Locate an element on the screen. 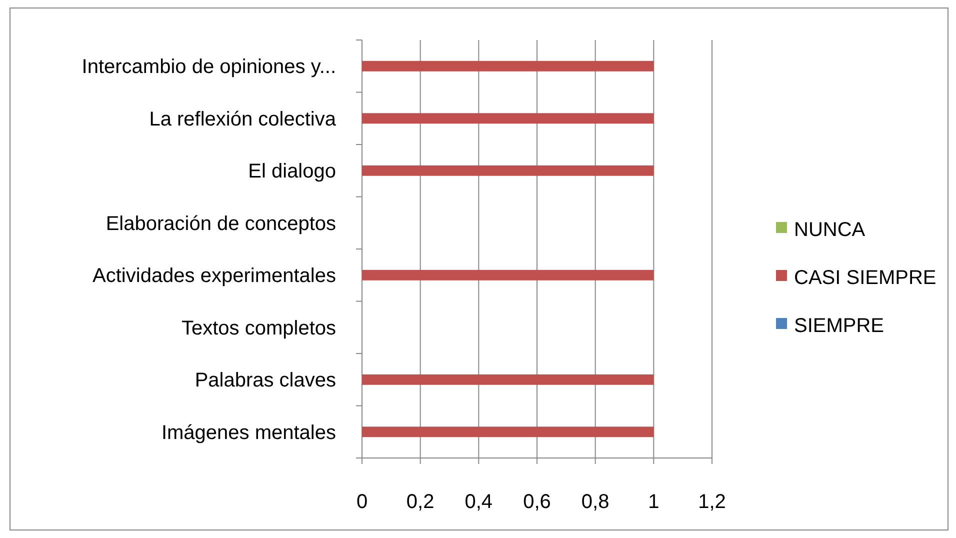  y-tick-label: Palabras claves is located at coordinates (265, 381).